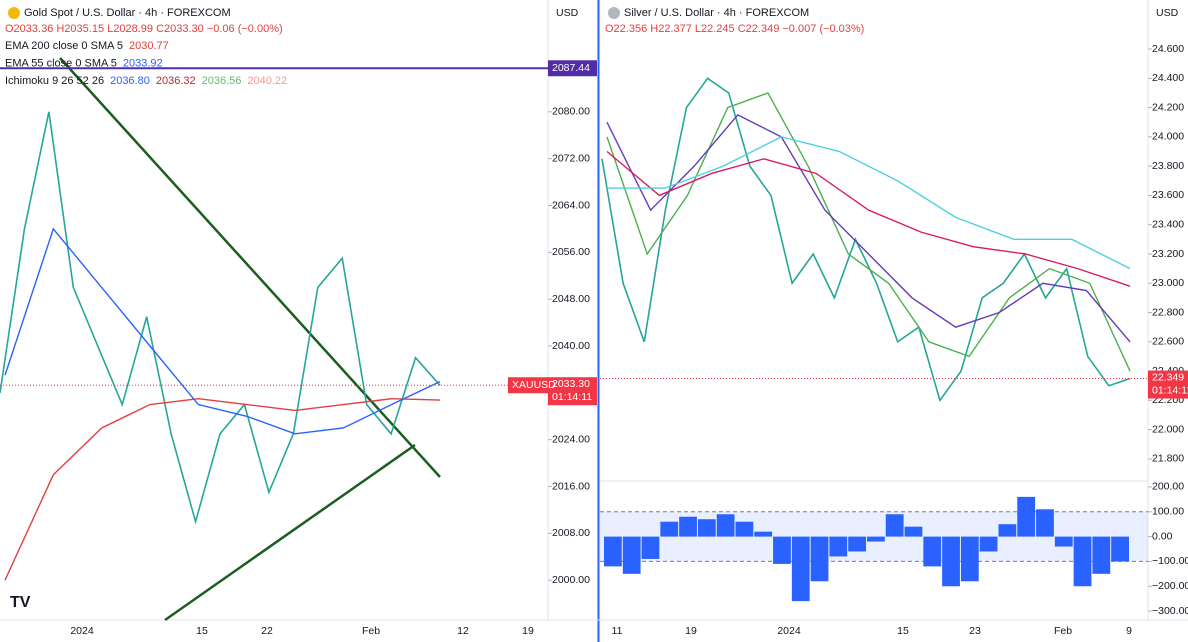  I want to click on price-badge, so click(572, 68).